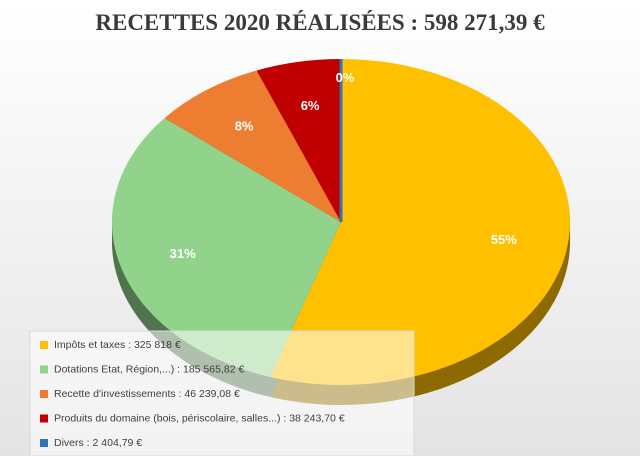 The width and height of the screenshot is (640, 456). Describe the element at coordinates (98, 443) in the screenshot. I see `legend-label: Divers : 2 404,79 €` at that location.